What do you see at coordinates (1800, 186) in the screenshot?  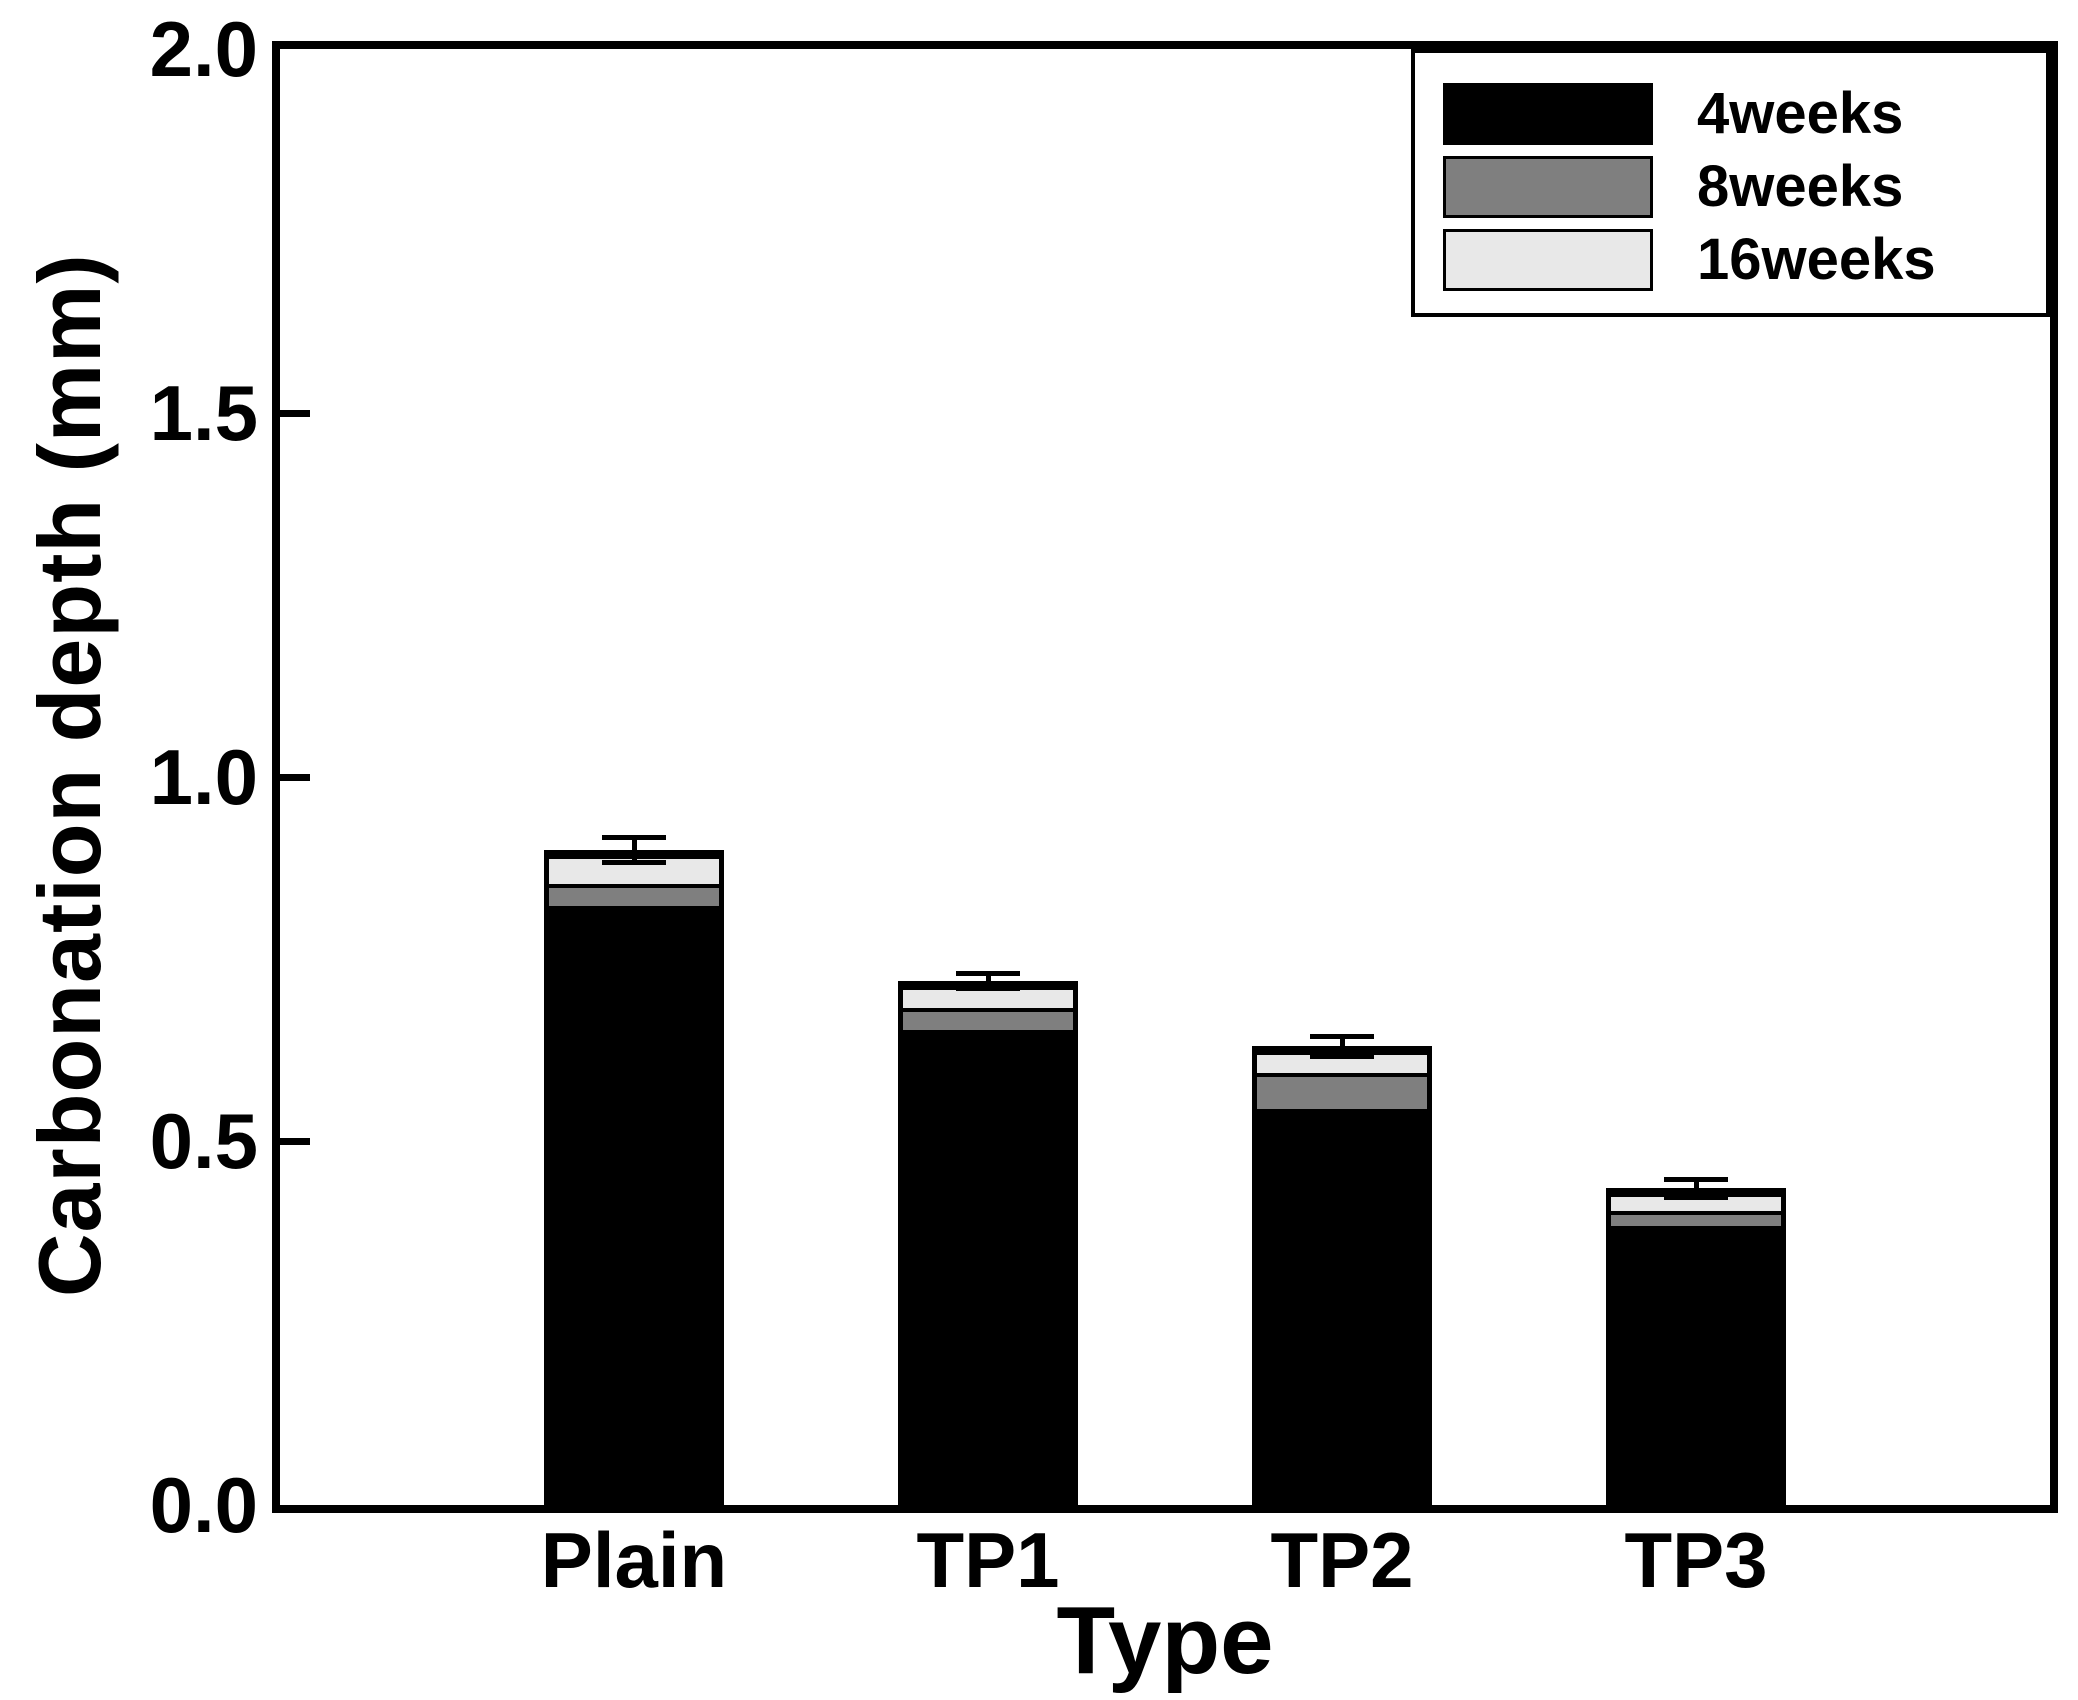 I see `legend-label-8weeks: 8weeks` at bounding box center [1800, 186].